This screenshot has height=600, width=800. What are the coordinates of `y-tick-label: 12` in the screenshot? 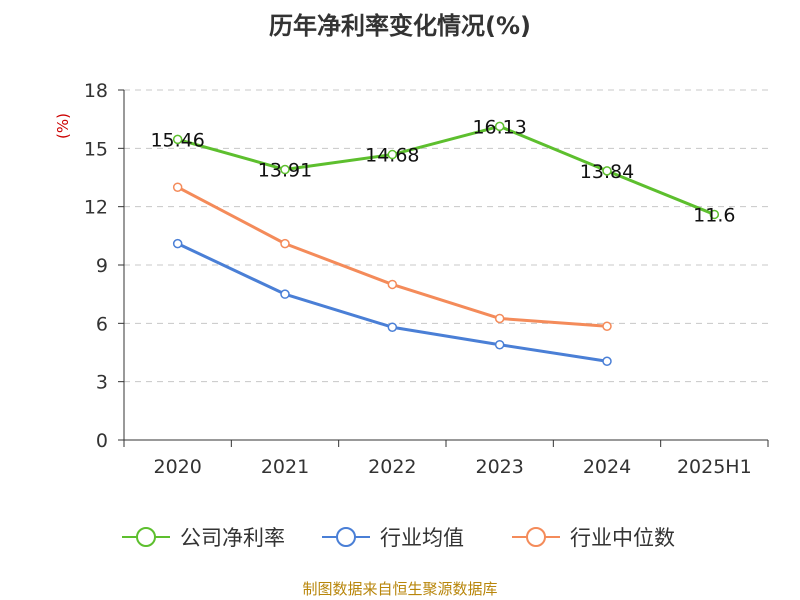 It's located at (96, 208).